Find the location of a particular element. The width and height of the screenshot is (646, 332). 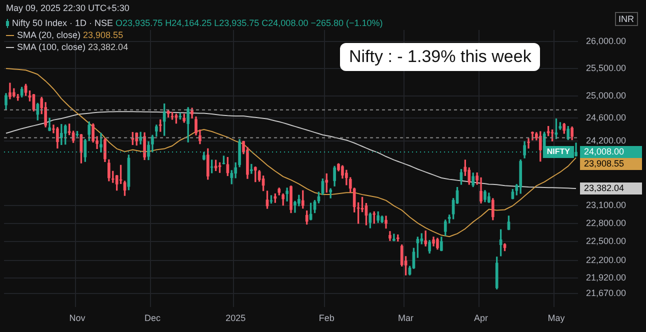

text: May 09, 2025 22:30 UTC+5:30 is located at coordinates (68, 8).